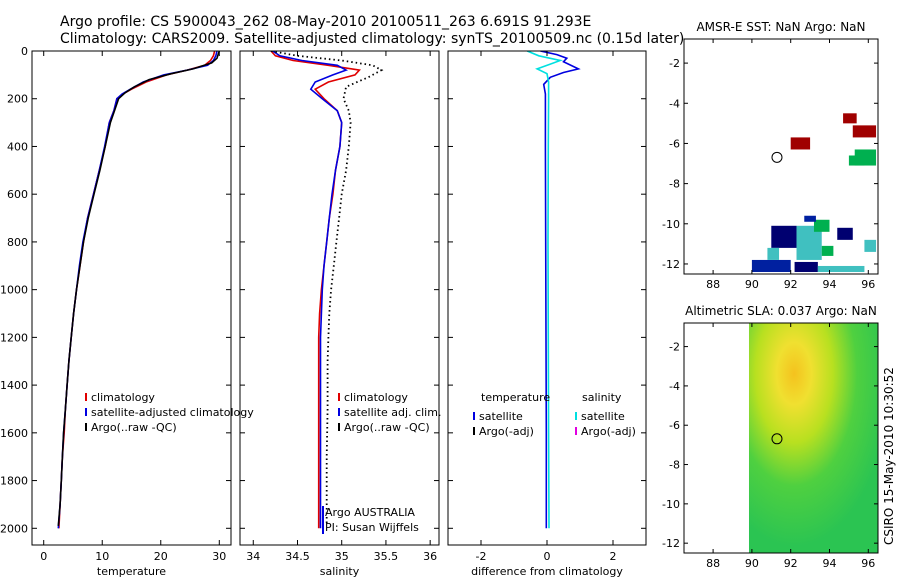 The height and width of the screenshot is (580, 900). What do you see at coordinates (161, 556) in the screenshot?
I see `temperature-xtick-label: 20` at bounding box center [161, 556].